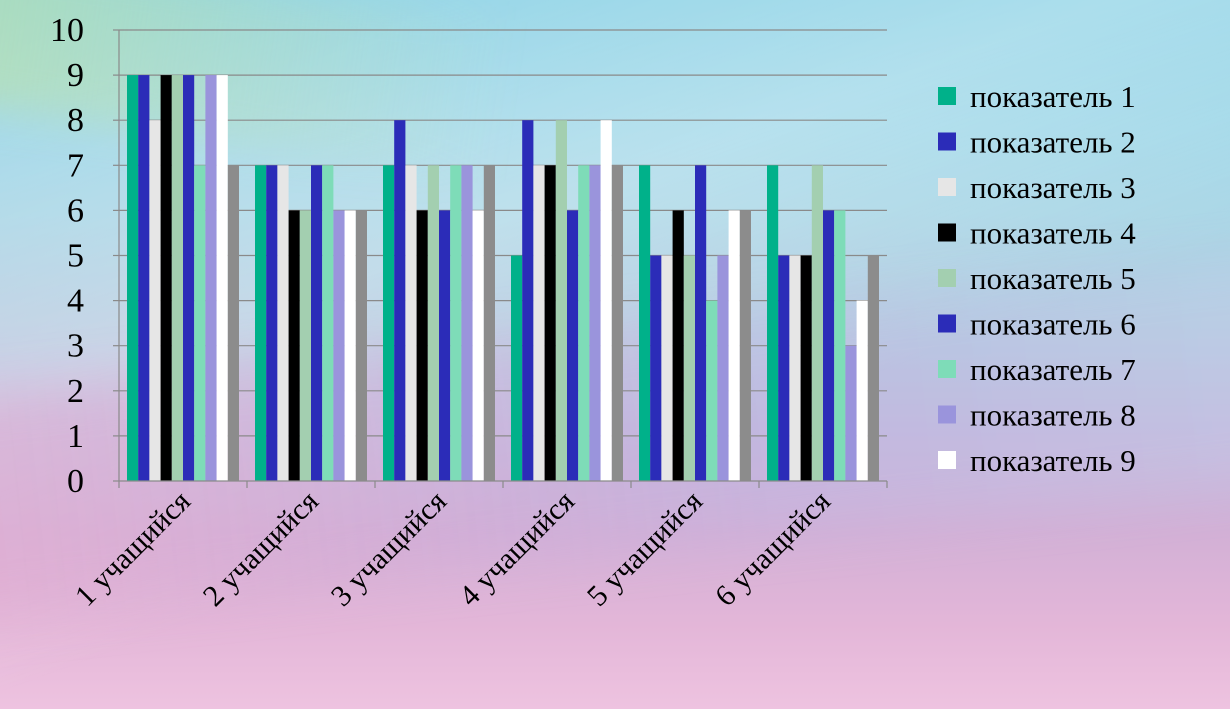  What do you see at coordinates (1053, 233) in the screenshot?
I see `legend-label: показатель 4` at bounding box center [1053, 233].